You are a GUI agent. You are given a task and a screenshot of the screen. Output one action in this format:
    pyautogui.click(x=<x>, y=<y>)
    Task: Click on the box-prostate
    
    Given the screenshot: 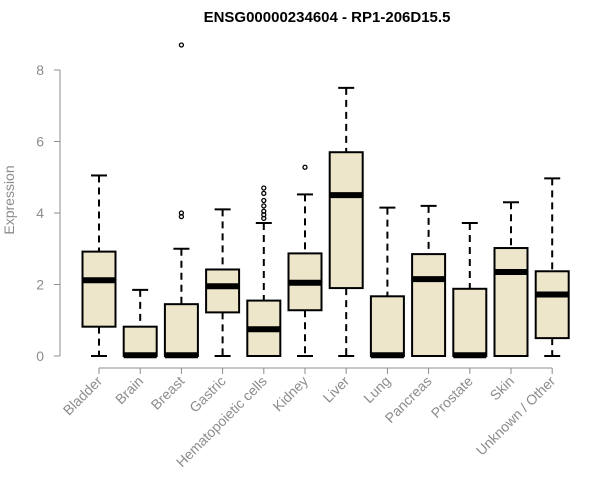 What is the action you would take?
    pyautogui.click(x=470, y=290)
    